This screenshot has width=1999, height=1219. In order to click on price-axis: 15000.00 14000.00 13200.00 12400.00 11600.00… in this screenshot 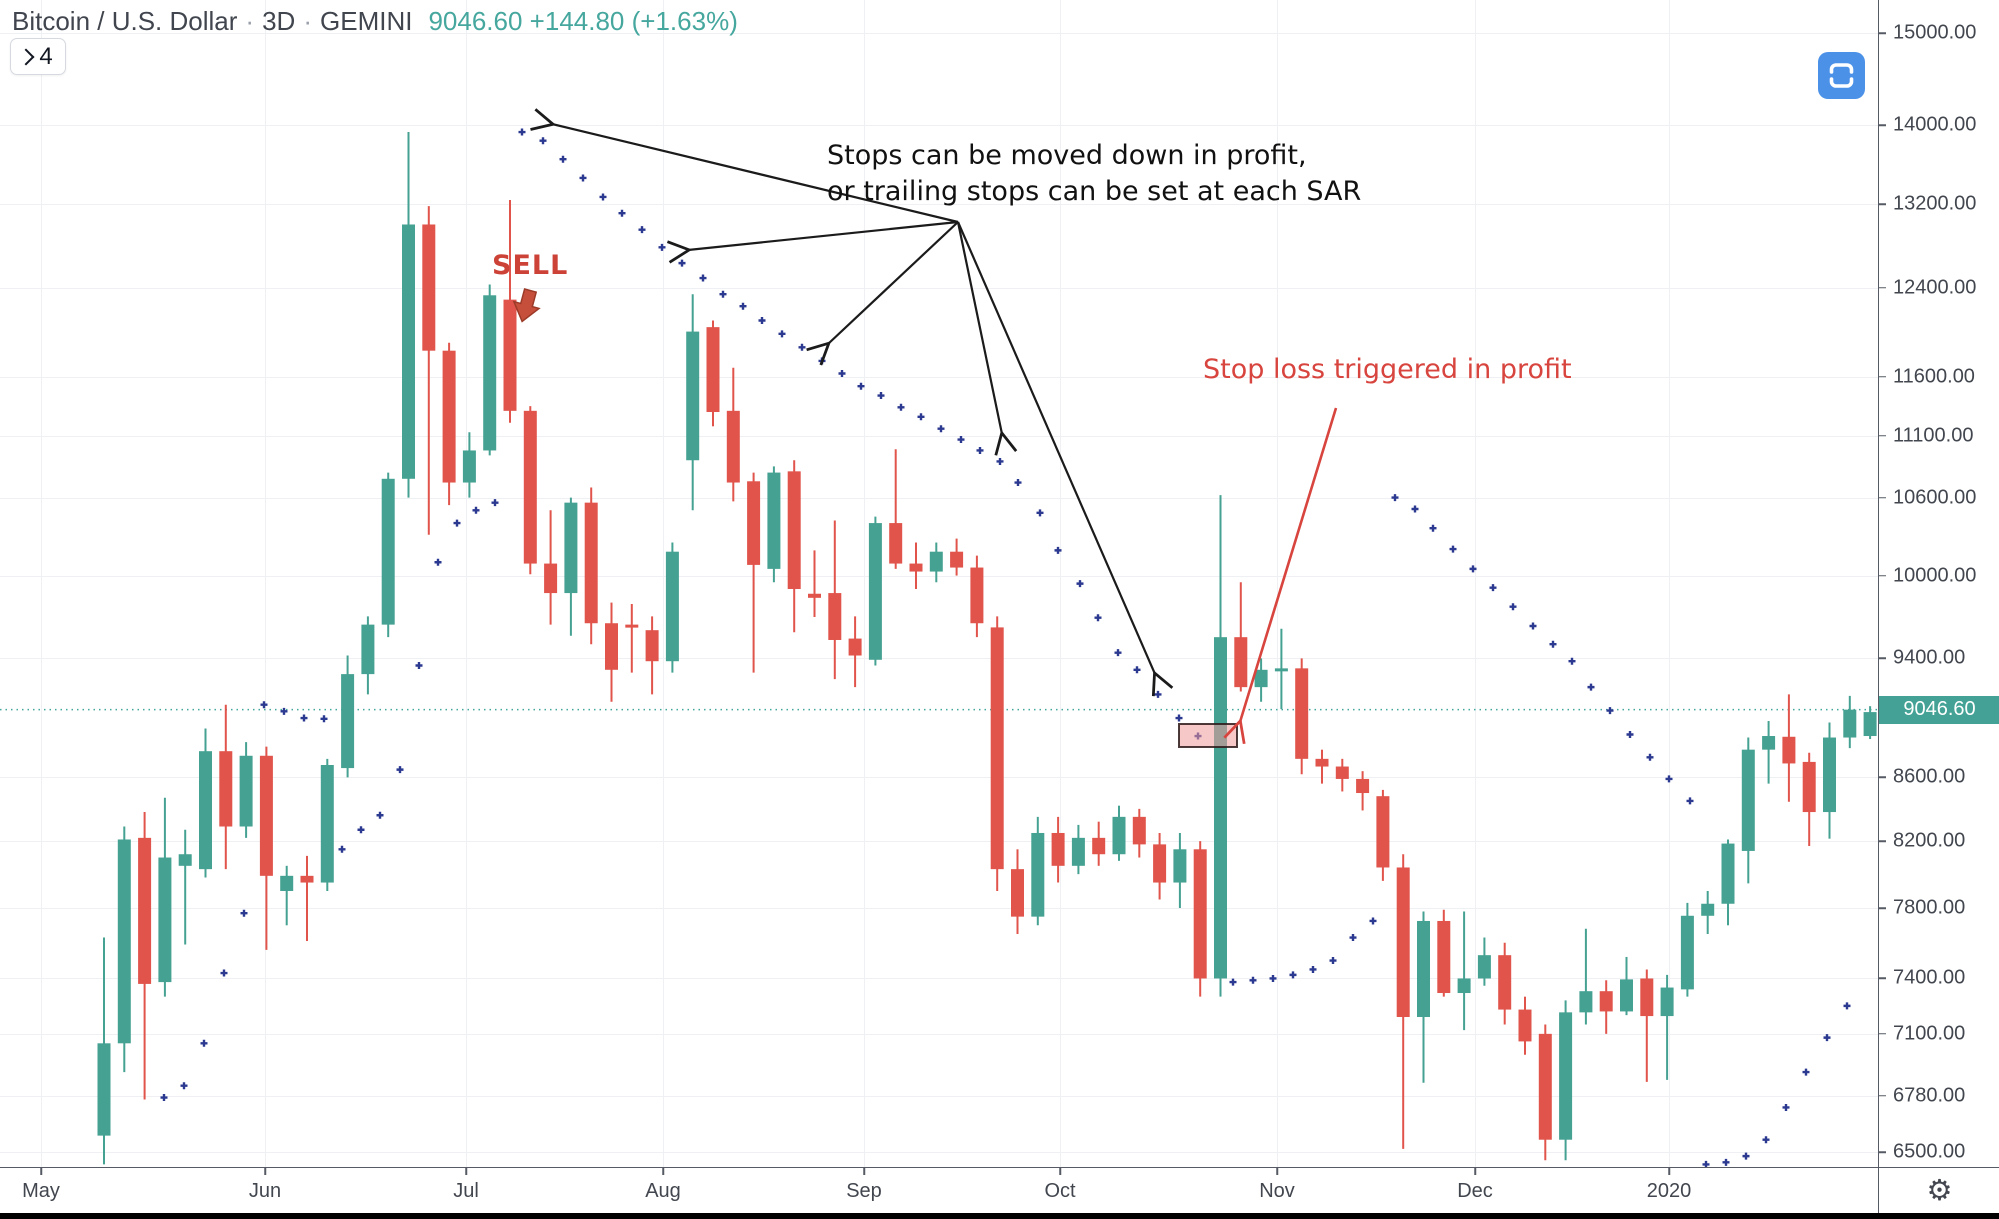, I will do `click(1938, 583)`.